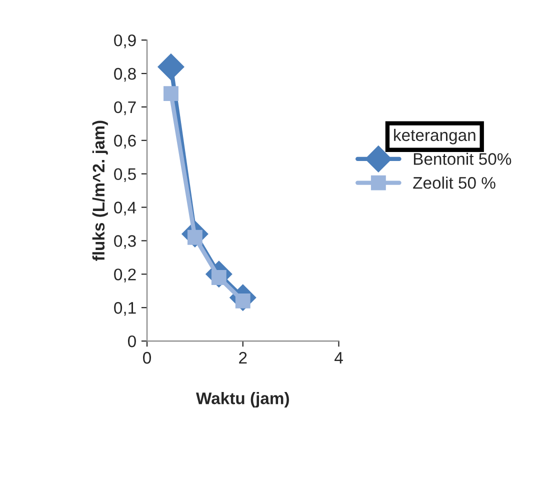 Image resolution: width=559 pixels, height=477 pixels. What do you see at coordinates (125, 309) in the screenshot?
I see `y-tick-label: 0,1` at bounding box center [125, 309].